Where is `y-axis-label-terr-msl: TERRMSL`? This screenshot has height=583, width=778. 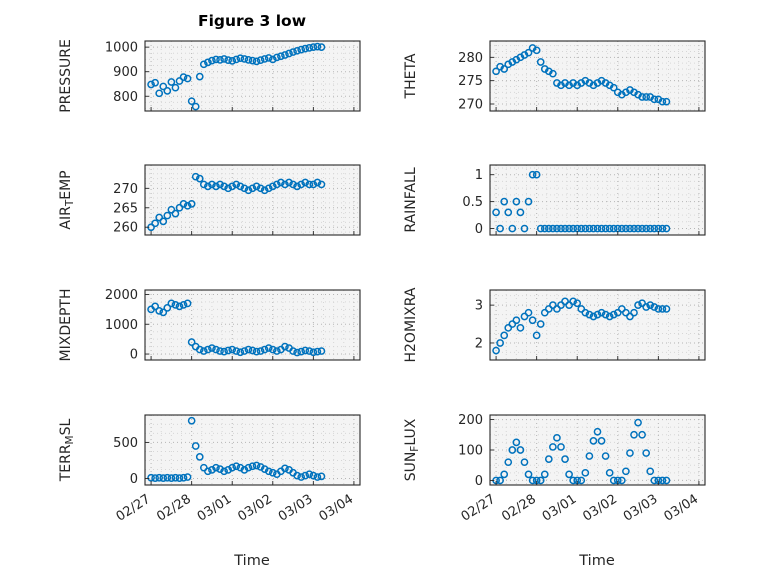
y-axis-label-terr-msl: TERRMSL is located at coordinates (67, 450).